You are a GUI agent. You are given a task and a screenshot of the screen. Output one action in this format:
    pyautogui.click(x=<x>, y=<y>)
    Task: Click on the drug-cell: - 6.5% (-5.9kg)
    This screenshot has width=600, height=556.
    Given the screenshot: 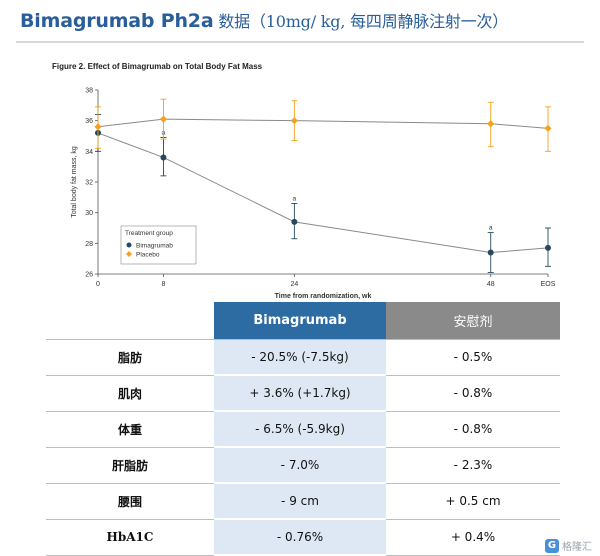 What is the action you would take?
    pyautogui.click(x=300, y=429)
    